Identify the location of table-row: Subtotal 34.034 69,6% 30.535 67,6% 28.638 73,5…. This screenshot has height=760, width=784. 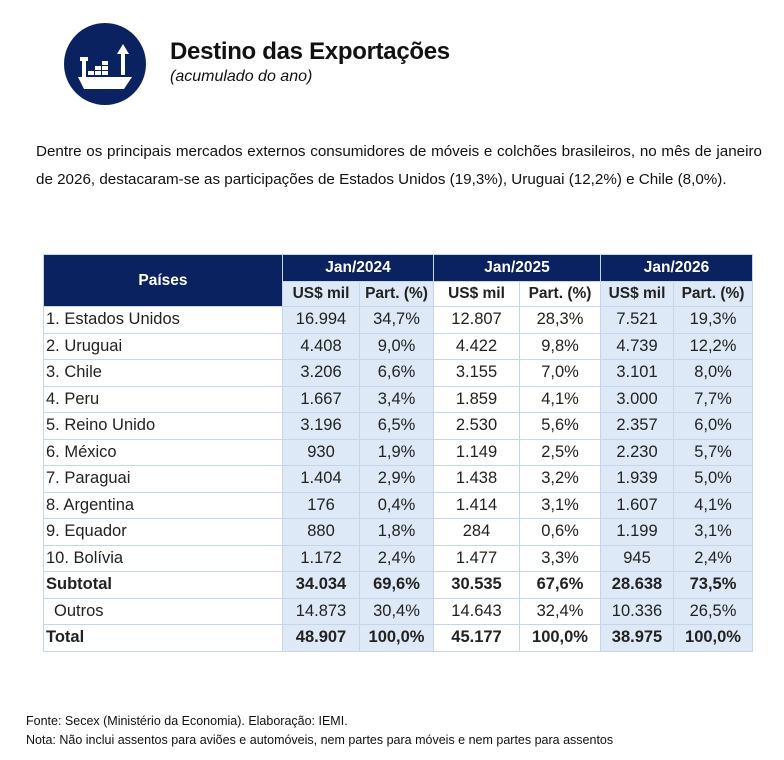
(398, 585).